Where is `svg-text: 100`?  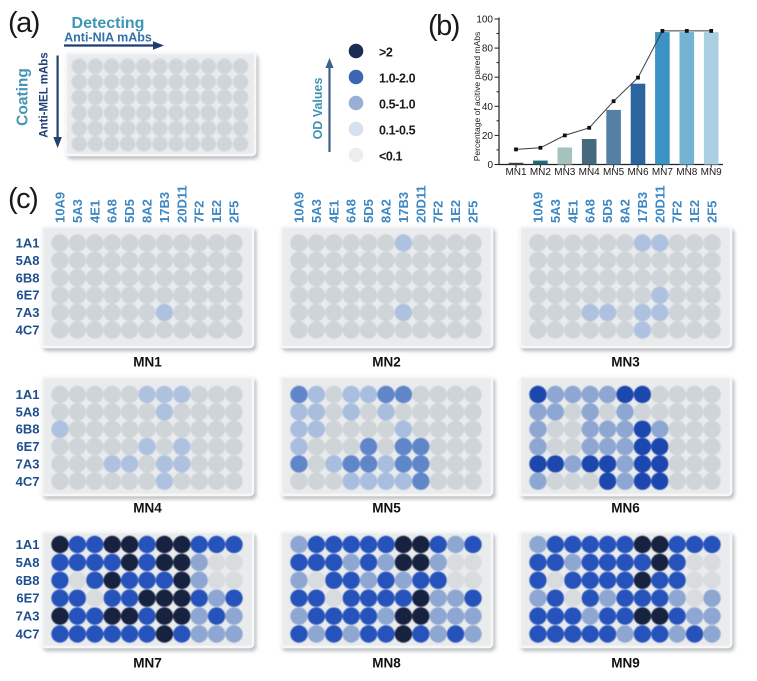
svg-text: 100 is located at coordinates (484, 20).